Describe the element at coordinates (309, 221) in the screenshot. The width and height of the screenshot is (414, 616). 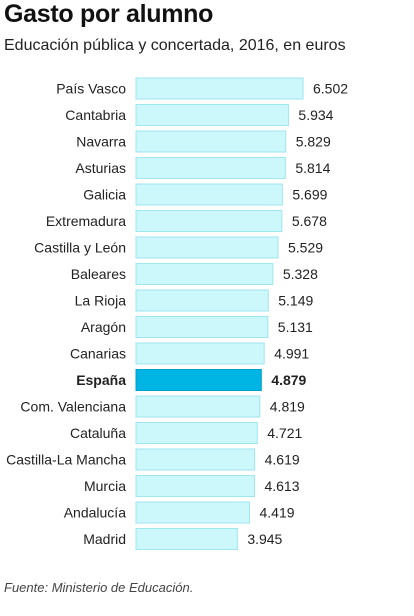
I see `value-label-extremadura: 5.678` at that location.